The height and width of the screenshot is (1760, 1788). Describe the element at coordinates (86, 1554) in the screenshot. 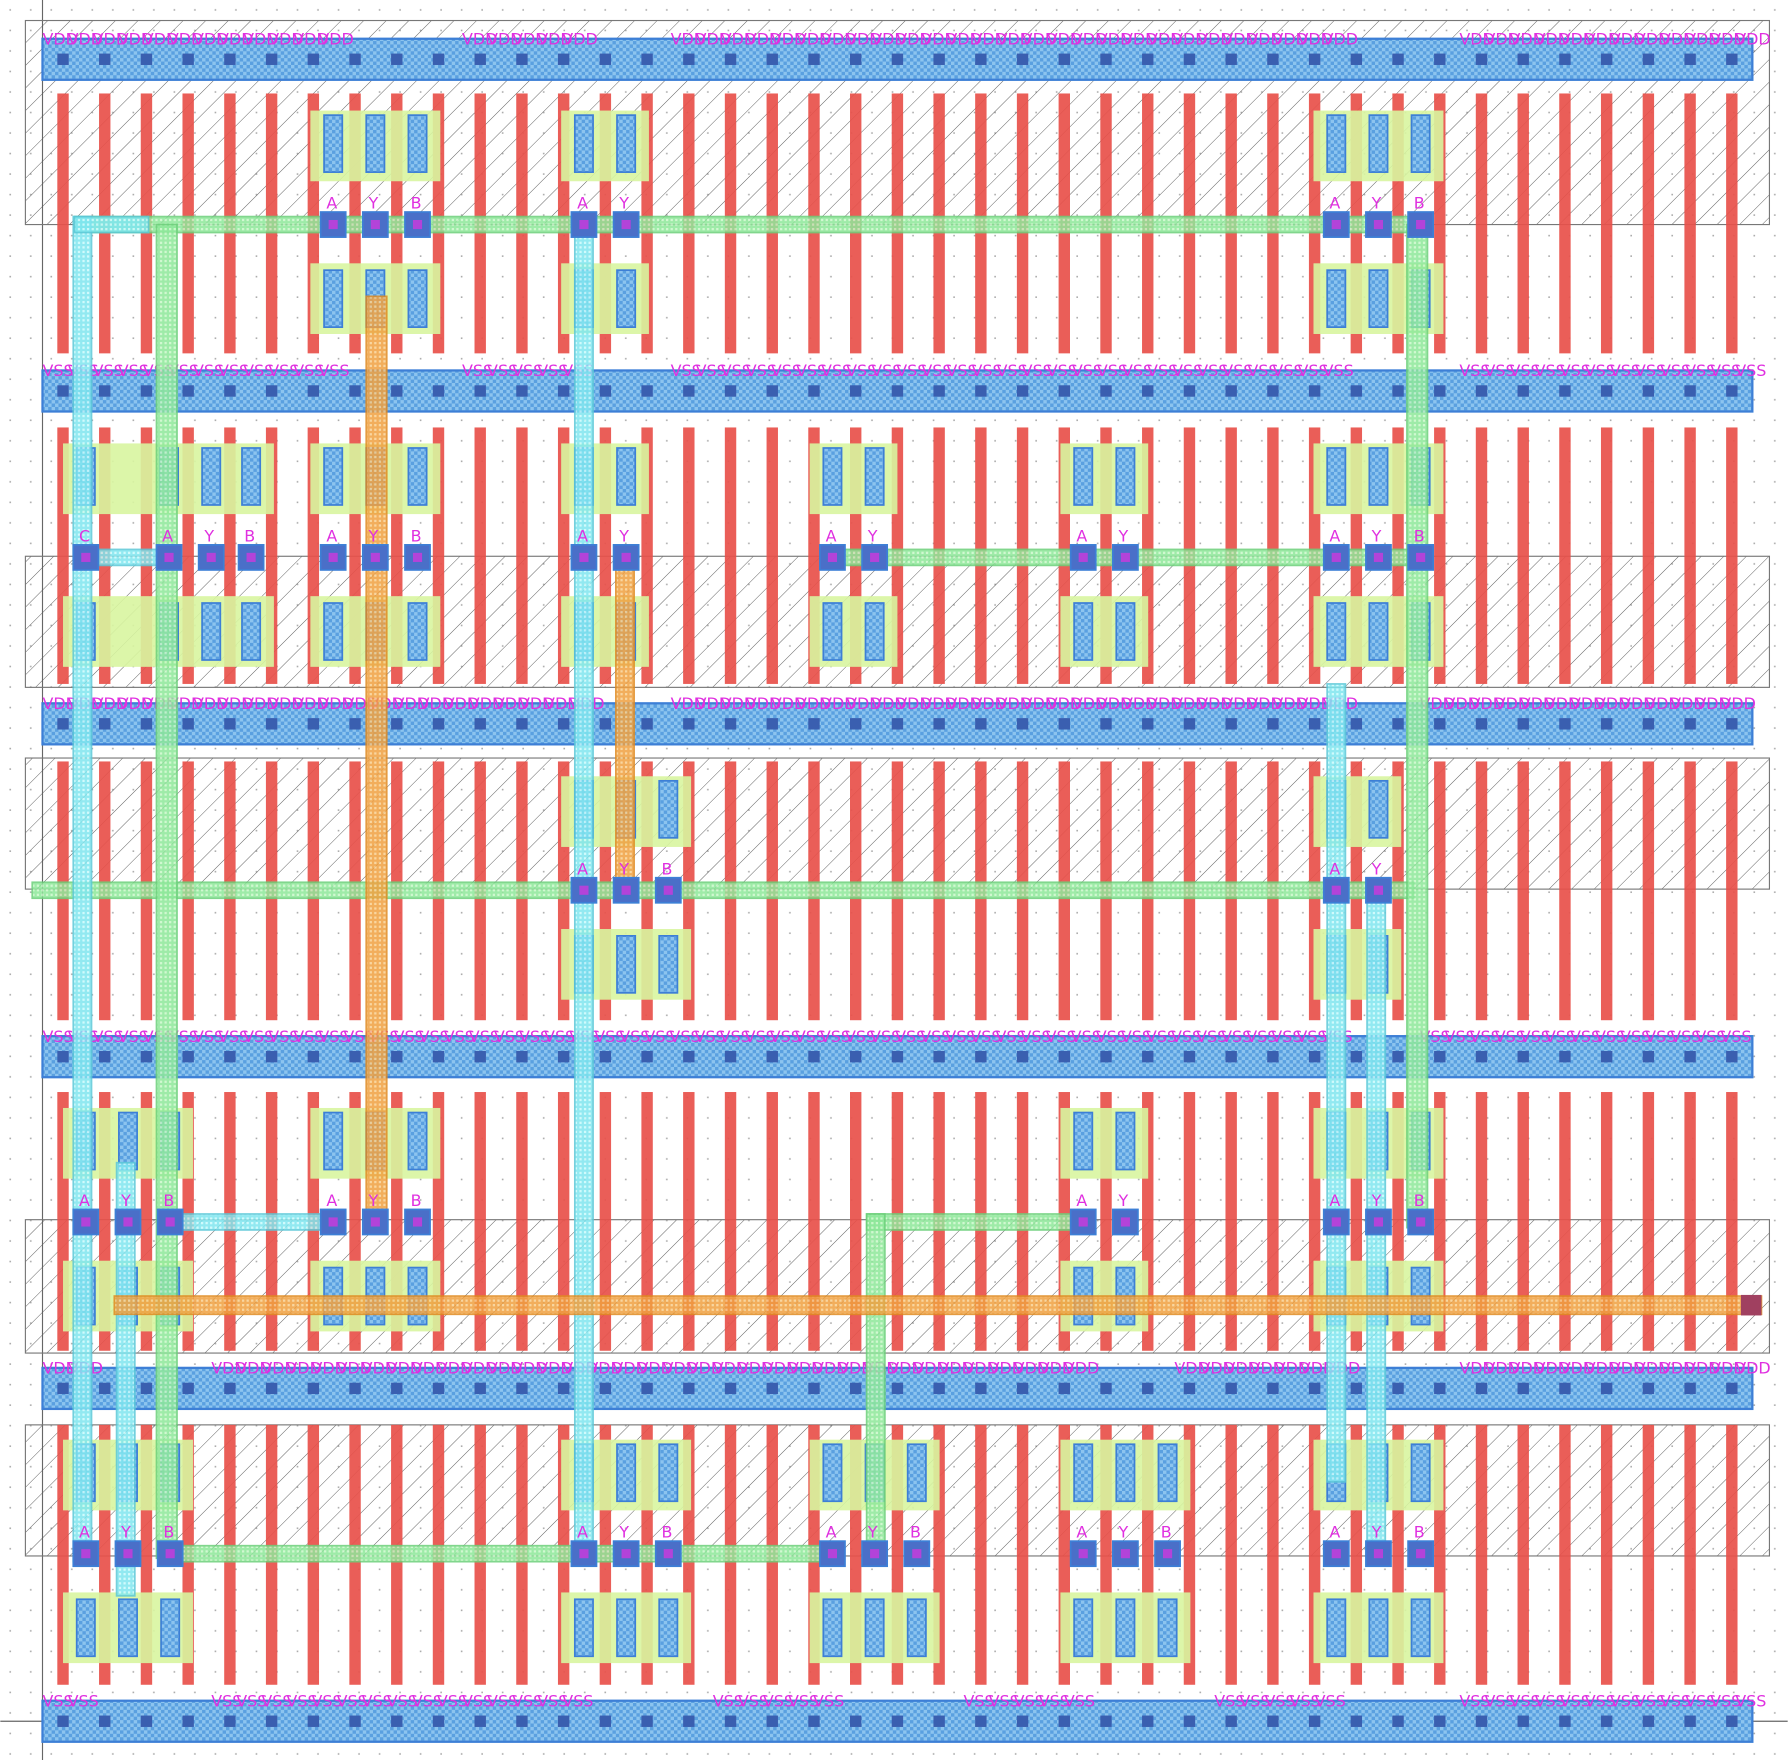

I see `pin-pad` at that location.